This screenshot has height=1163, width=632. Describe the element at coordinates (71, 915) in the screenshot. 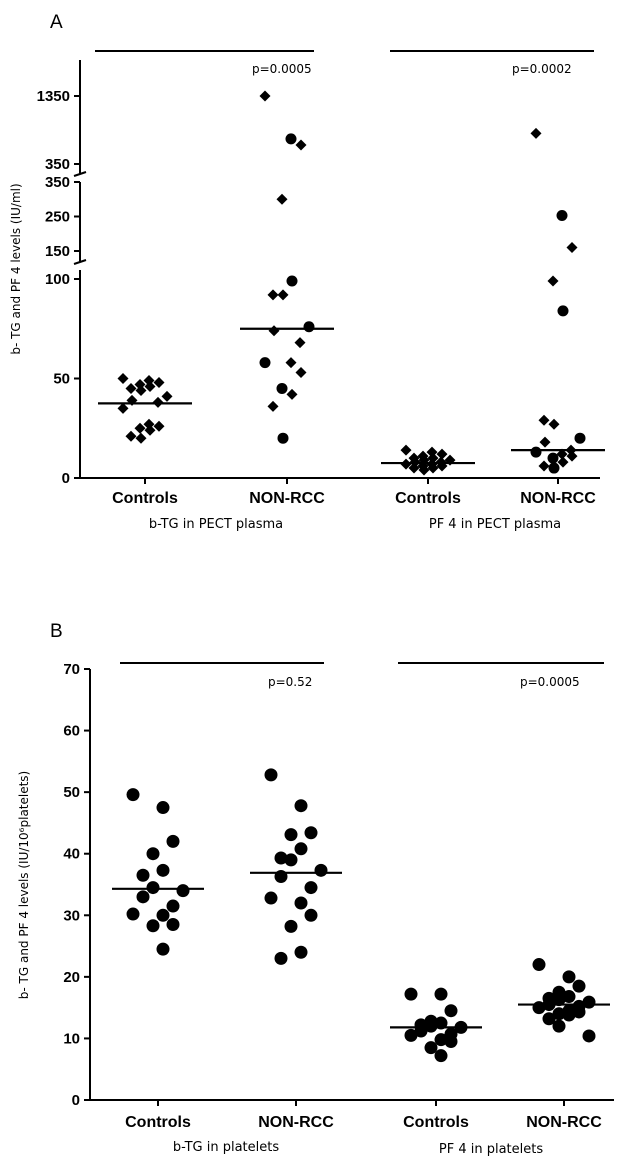

I see `panel-b-y-tick-label: 30` at that location.